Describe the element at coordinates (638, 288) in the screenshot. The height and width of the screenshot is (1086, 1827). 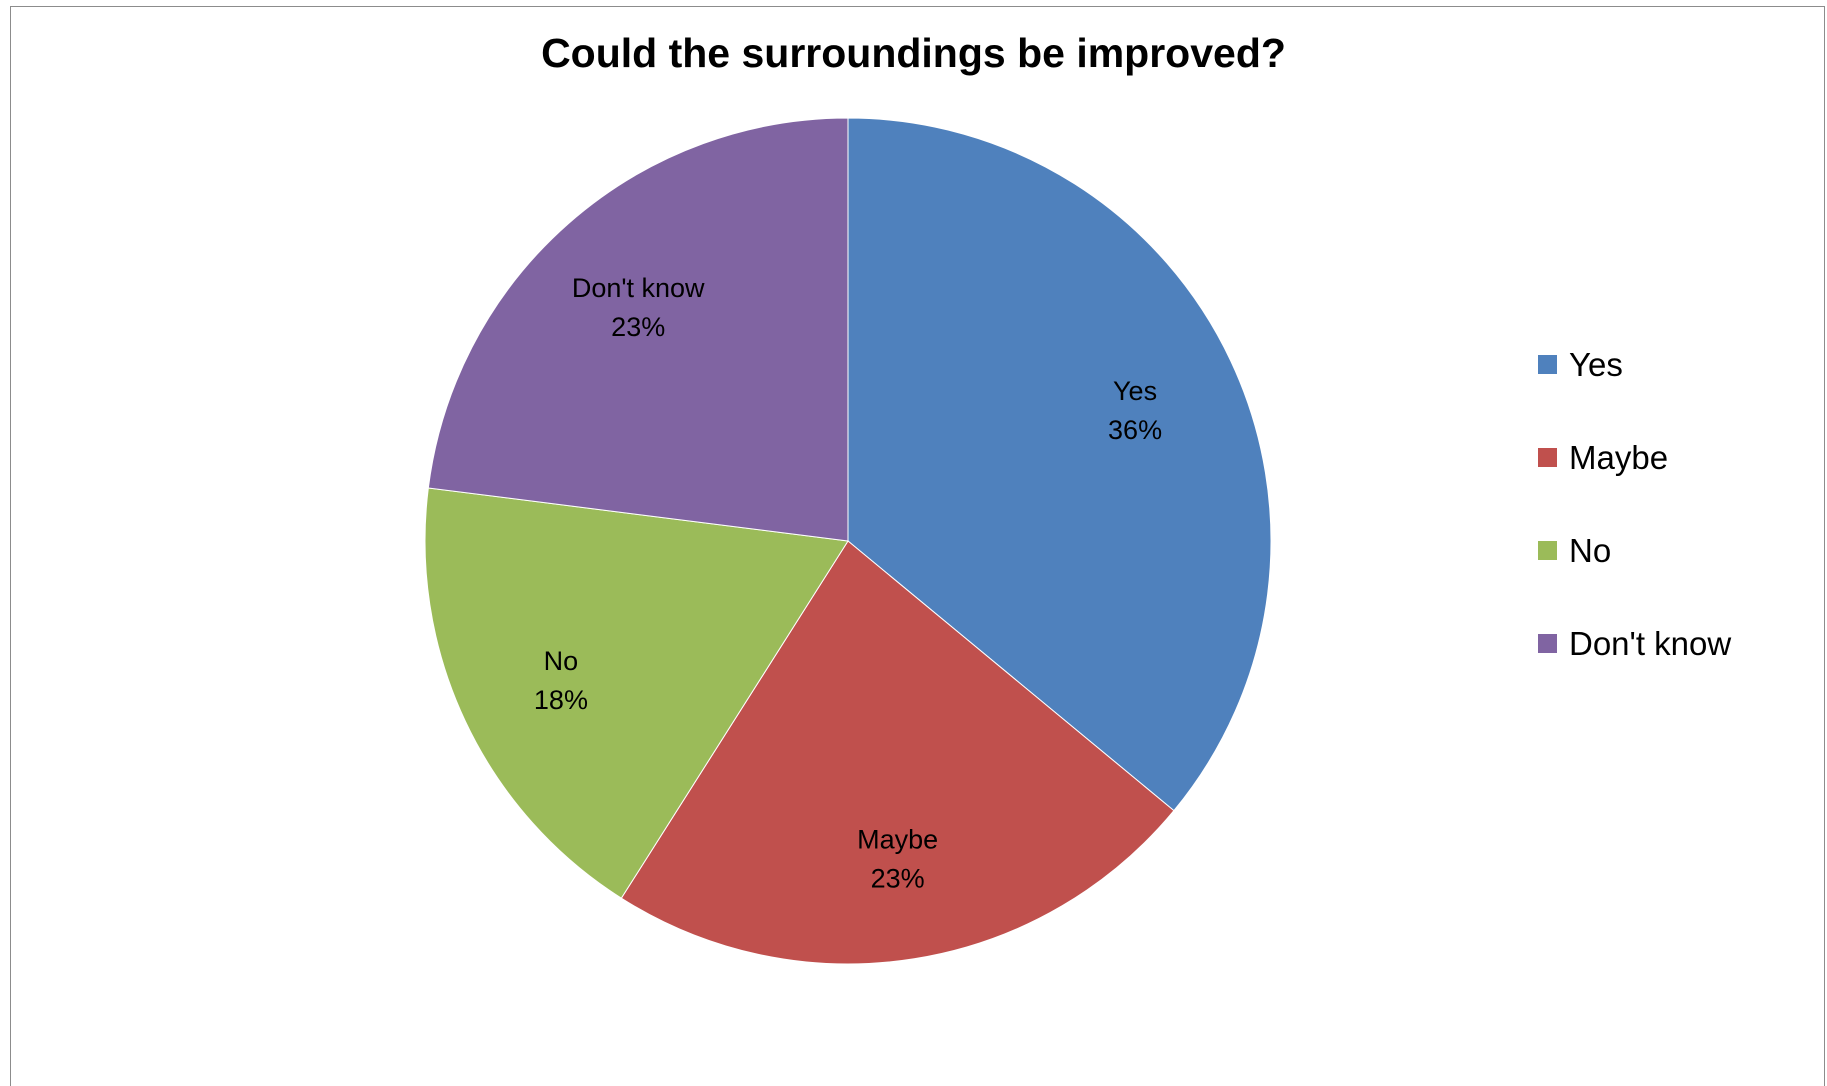
I see `data-label-category-don-t-know: Don't know` at that location.